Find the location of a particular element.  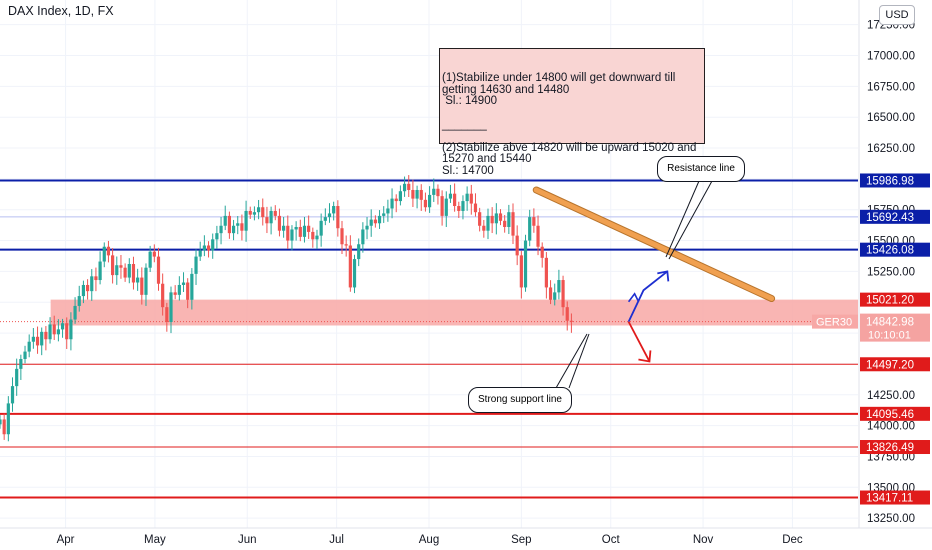

x-tick-label: Jun is located at coordinates (247, 540).